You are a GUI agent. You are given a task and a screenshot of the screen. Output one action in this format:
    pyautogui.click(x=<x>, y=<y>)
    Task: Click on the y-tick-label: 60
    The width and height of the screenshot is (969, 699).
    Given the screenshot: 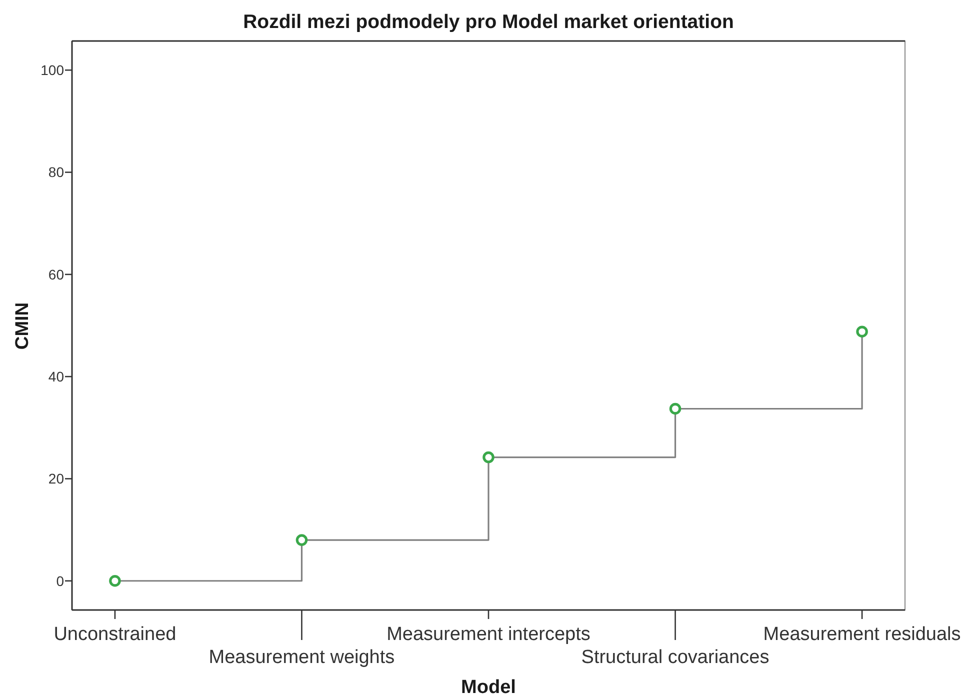 What is the action you would take?
    pyautogui.click(x=56, y=274)
    